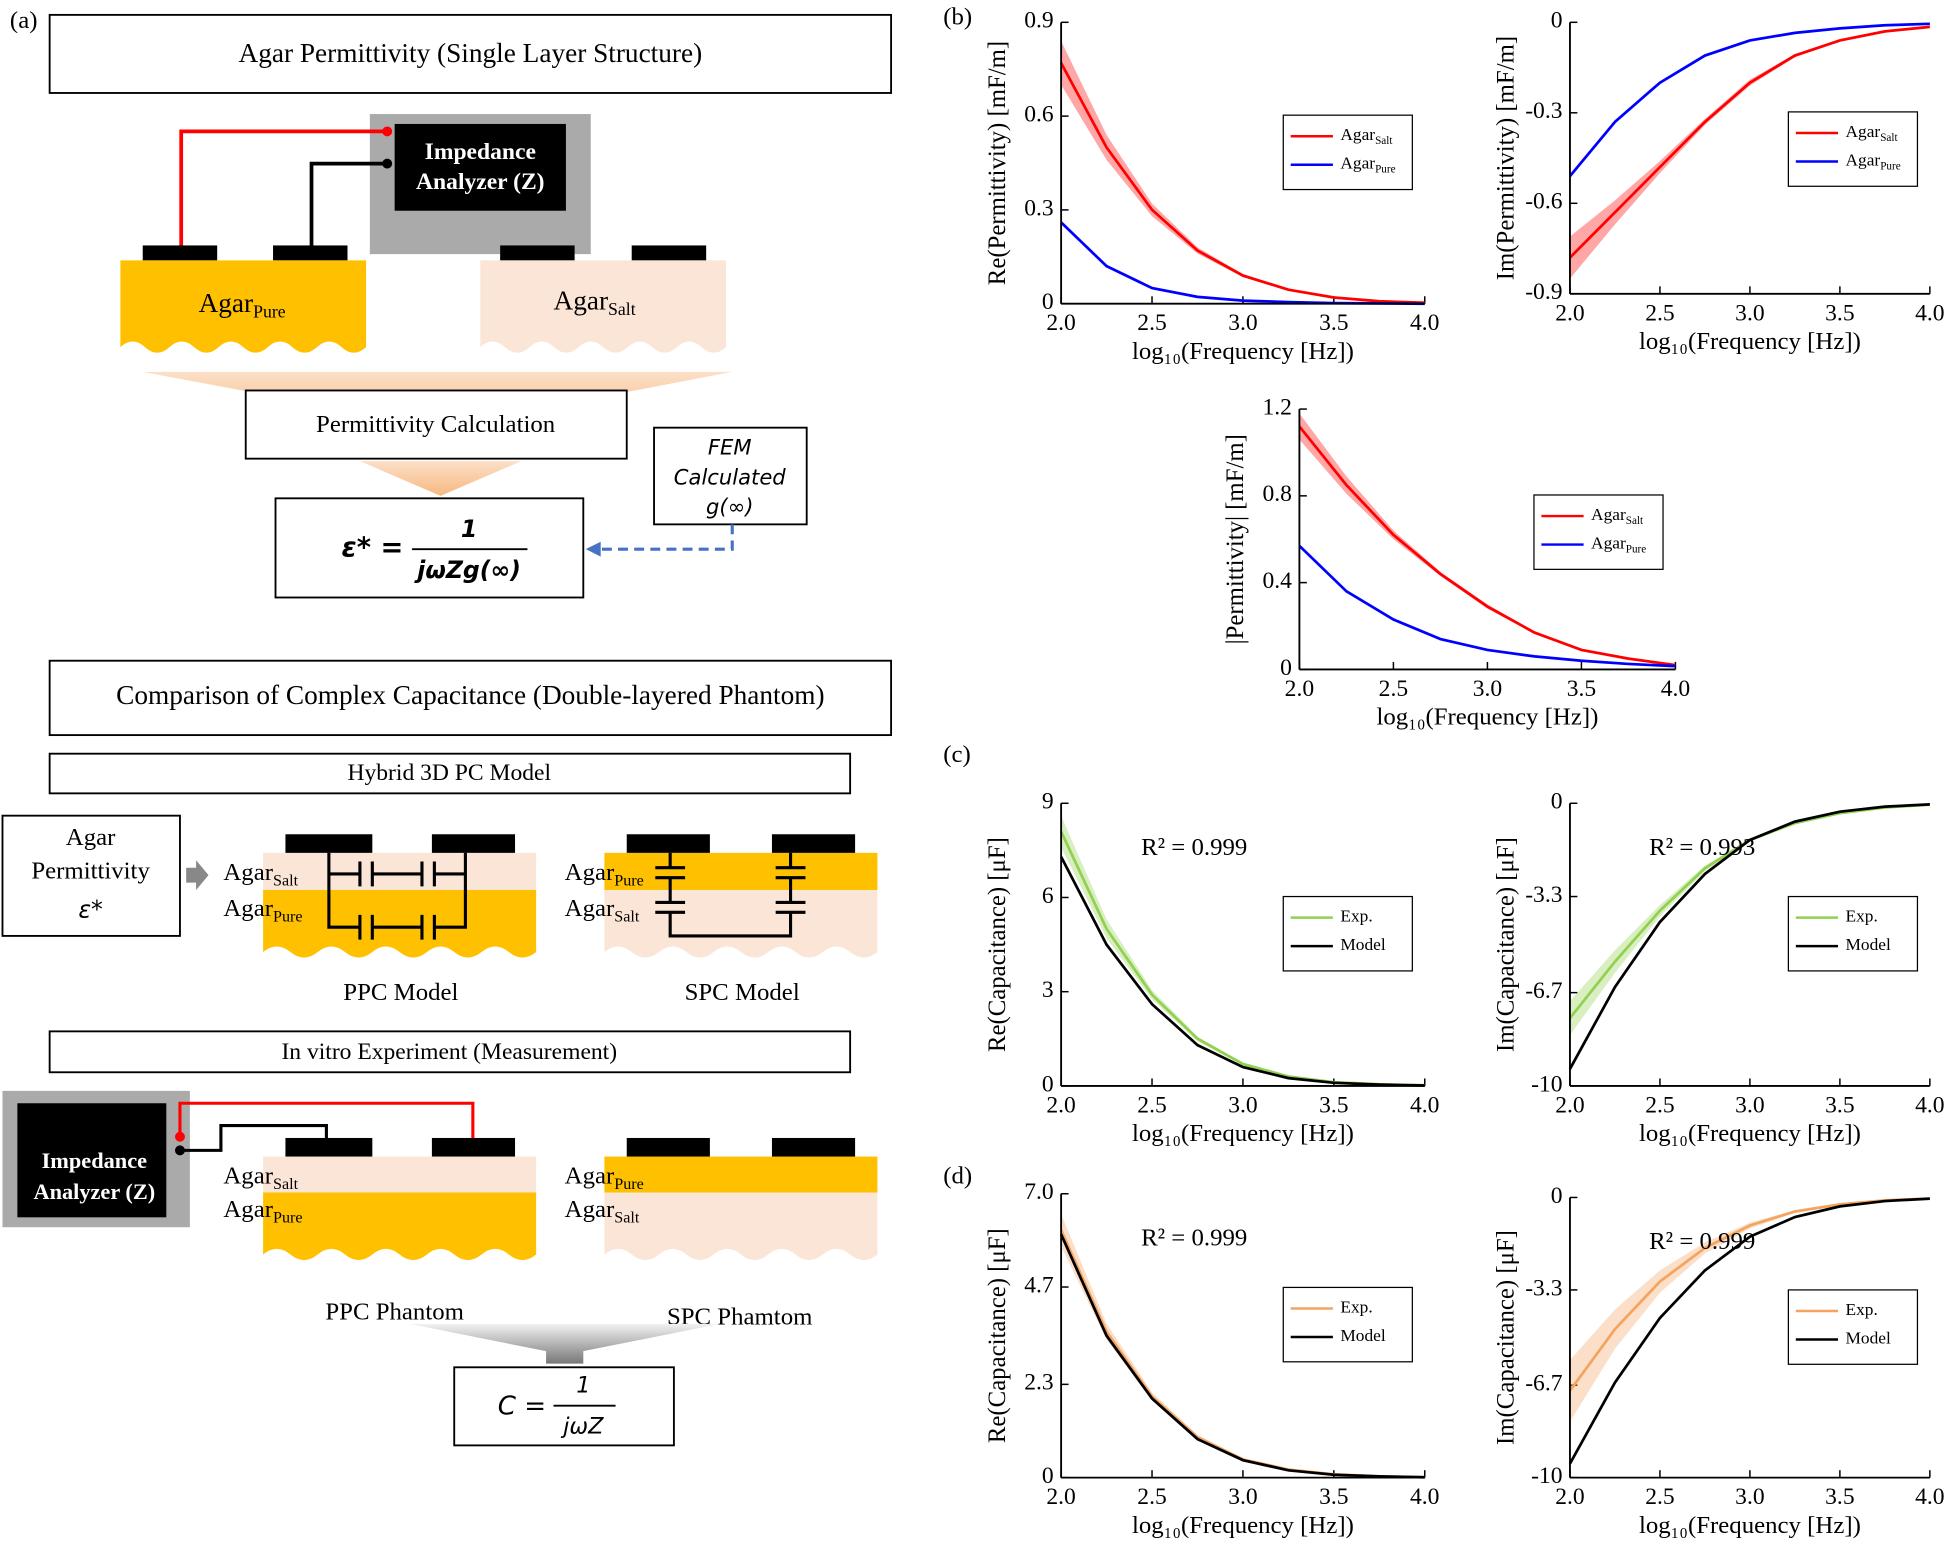 This screenshot has width=1946, height=1552. Describe the element at coordinates (1871, 133) in the screenshot. I see `legend-label: AgarSalt` at that location.